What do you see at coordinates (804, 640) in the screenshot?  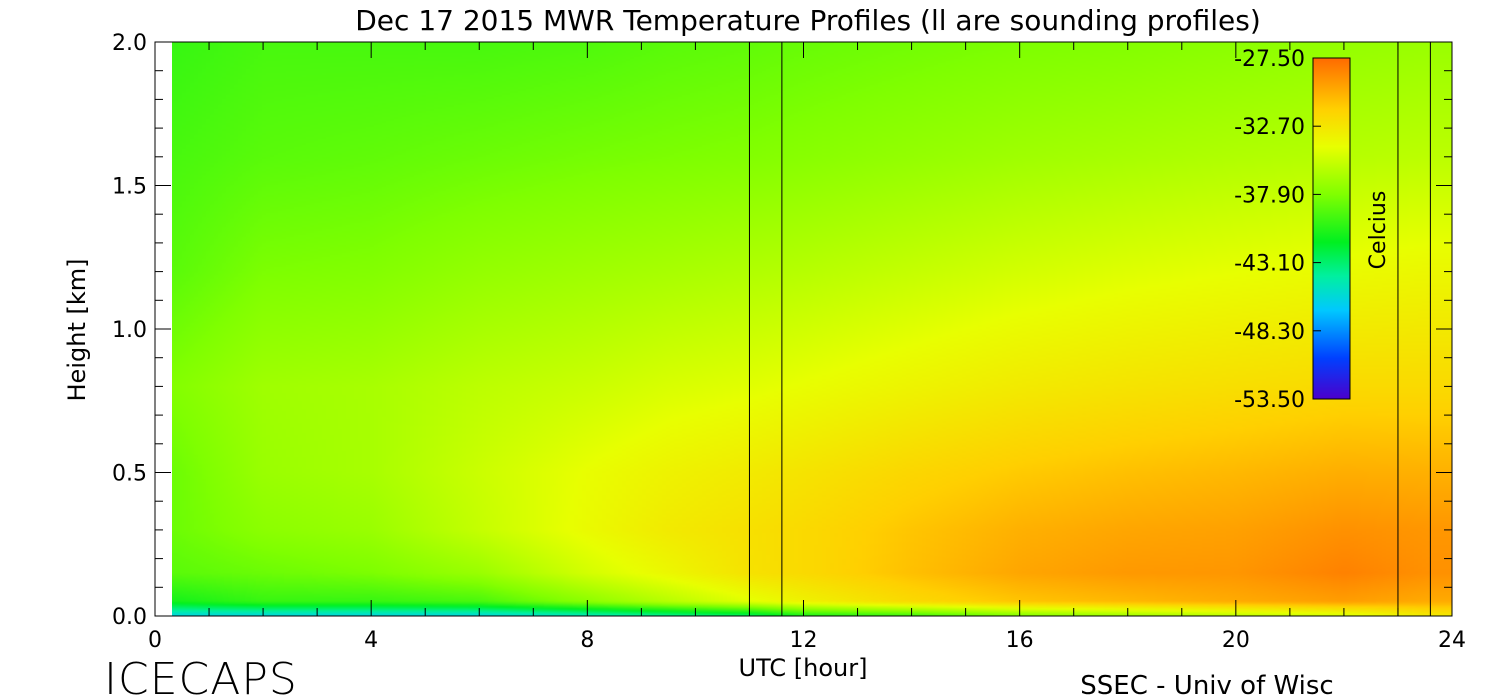 I see `x-tick-label: 12` at bounding box center [804, 640].